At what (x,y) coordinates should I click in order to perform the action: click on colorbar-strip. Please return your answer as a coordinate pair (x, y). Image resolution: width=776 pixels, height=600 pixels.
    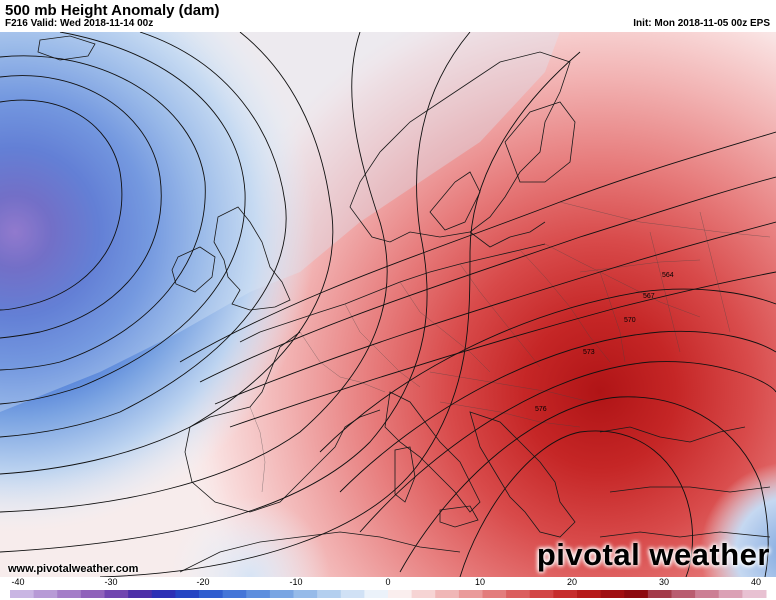
    Looking at the image, I should click on (388, 594).